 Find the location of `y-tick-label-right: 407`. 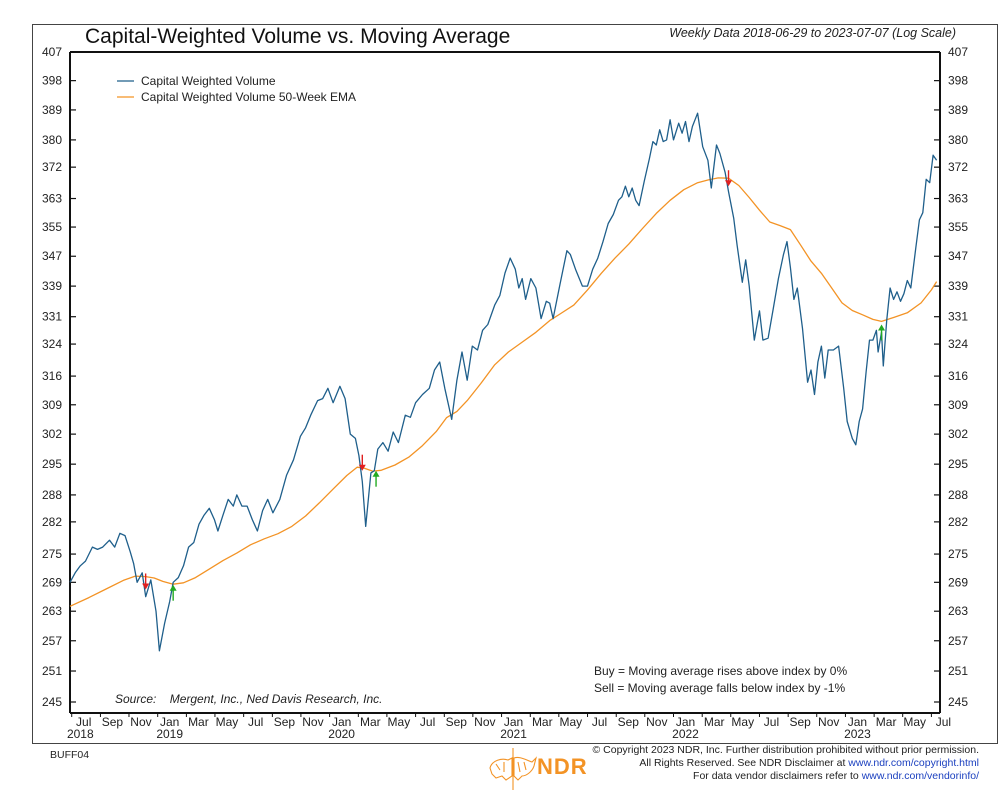

y-tick-label-right: 407 is located at coordinates (958, 52).